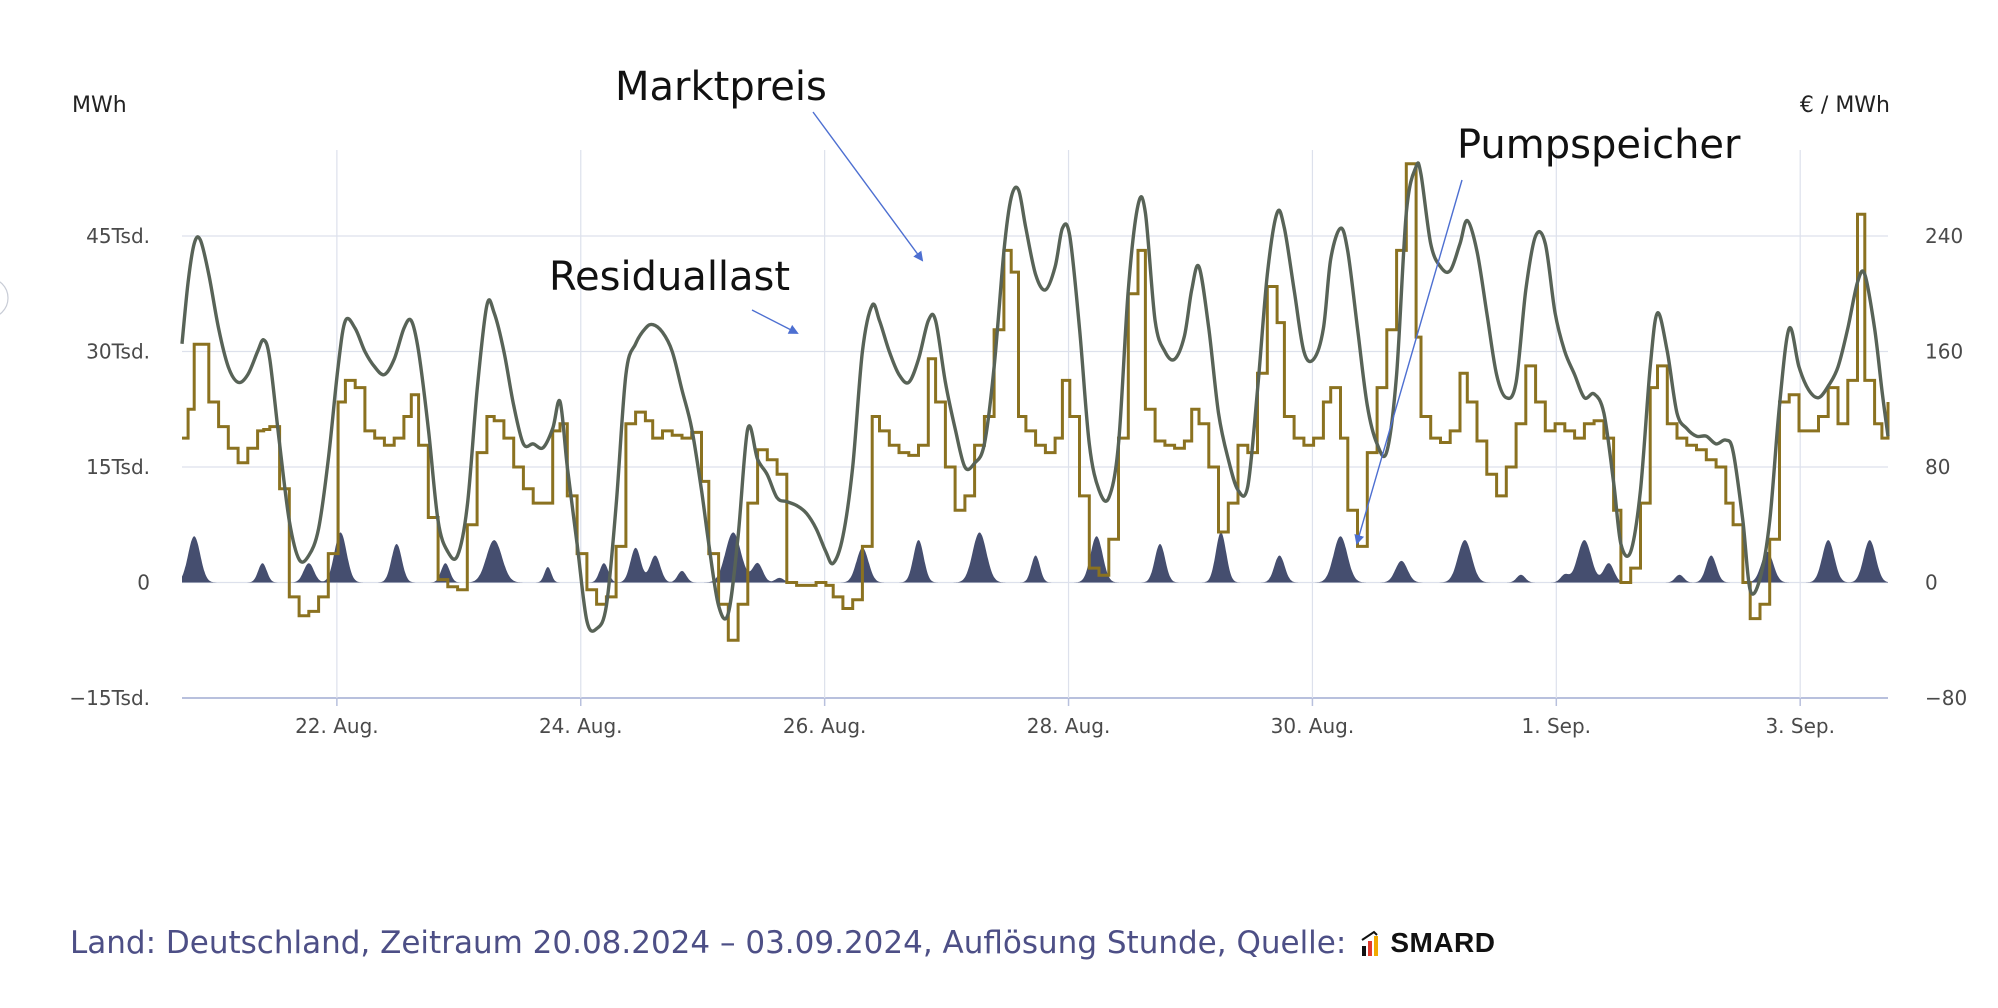 The image size is (1998, 1008). I want to click on y-right-tick-label: 240, so click(1944, 236).